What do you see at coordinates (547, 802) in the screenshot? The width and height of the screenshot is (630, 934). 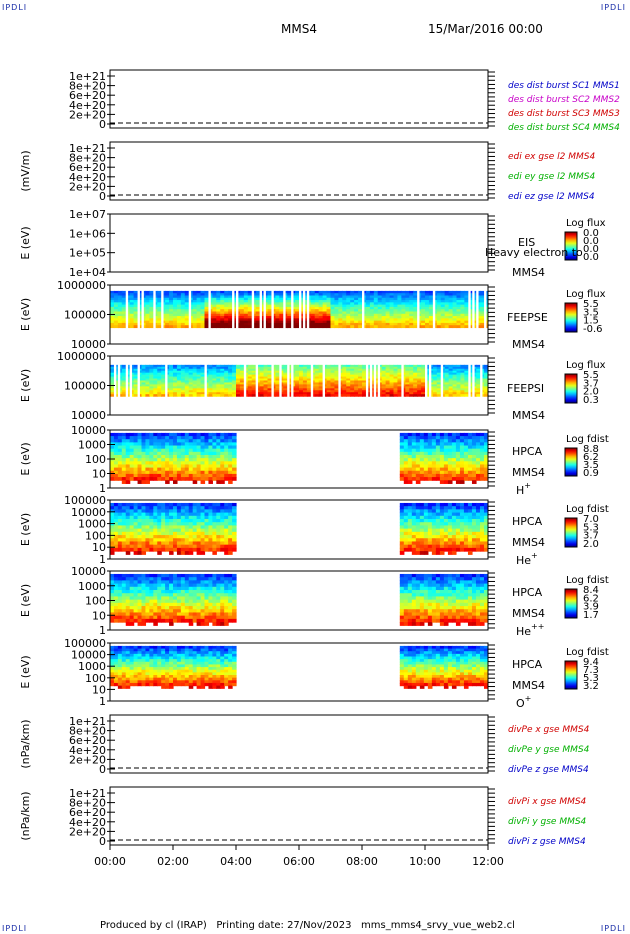 I see `legend-entry: divPi x gse MMS4` at bounding box center [547, 802].